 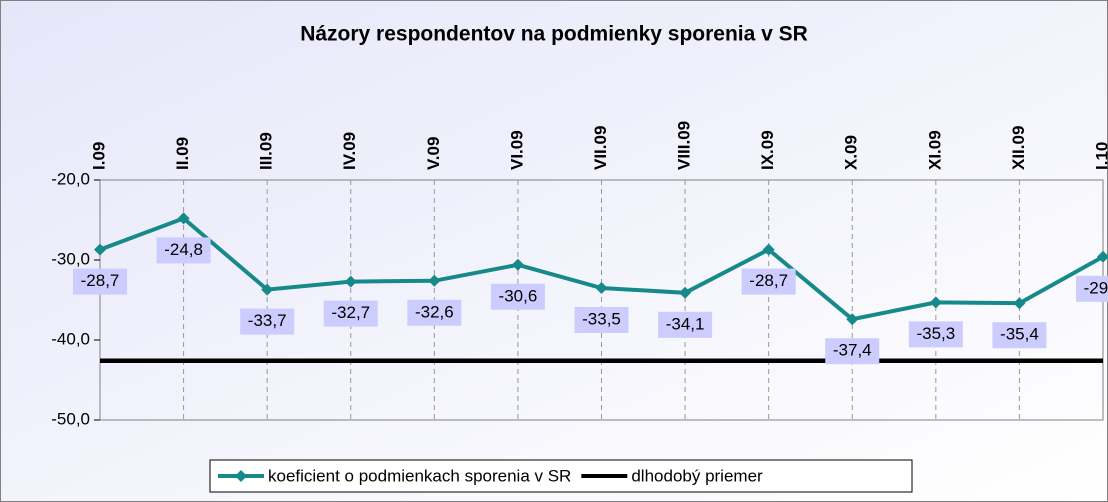 I want to click on y-tick-label: -40,0, so click(x=70, y=338).